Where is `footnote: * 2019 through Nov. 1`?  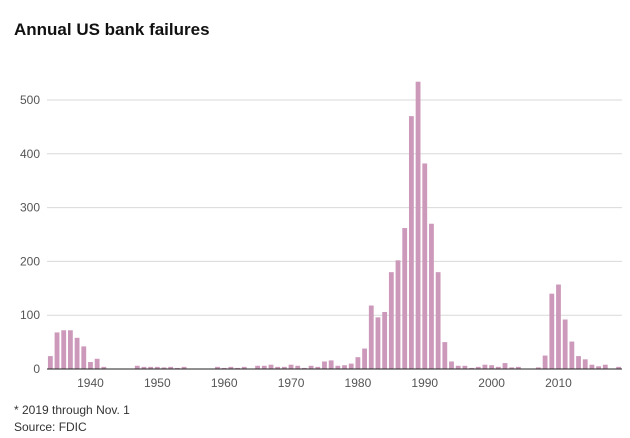
footnote: * 2019 through Nov. 1 is located at coordinates (72, 410).